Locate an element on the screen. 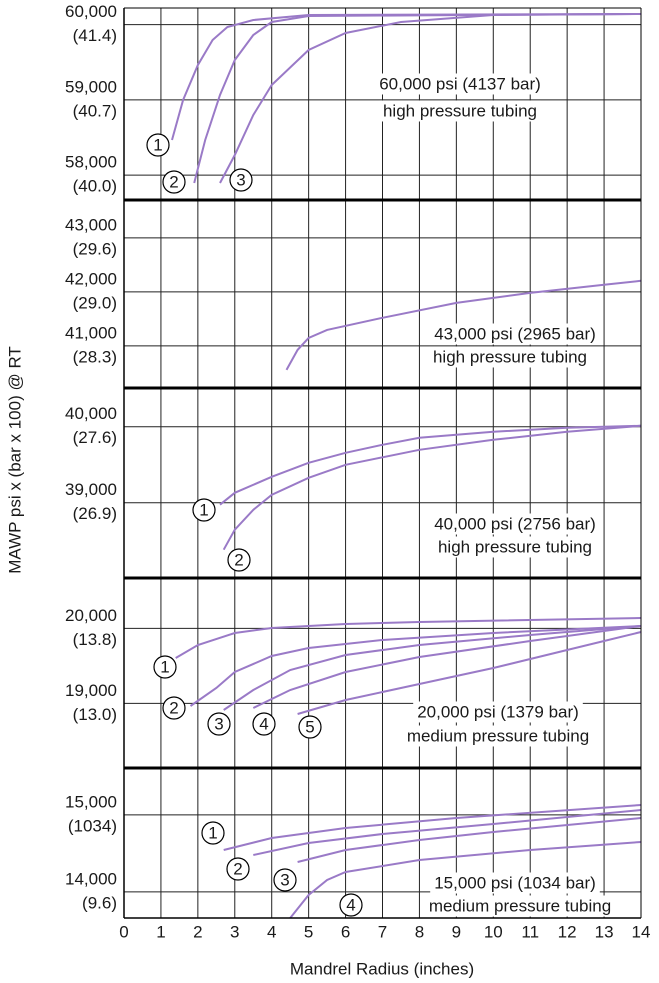 The height and width of the screenshot is (983, 659). y-tick-label: 20,000 is located at coordinates (91, 615).